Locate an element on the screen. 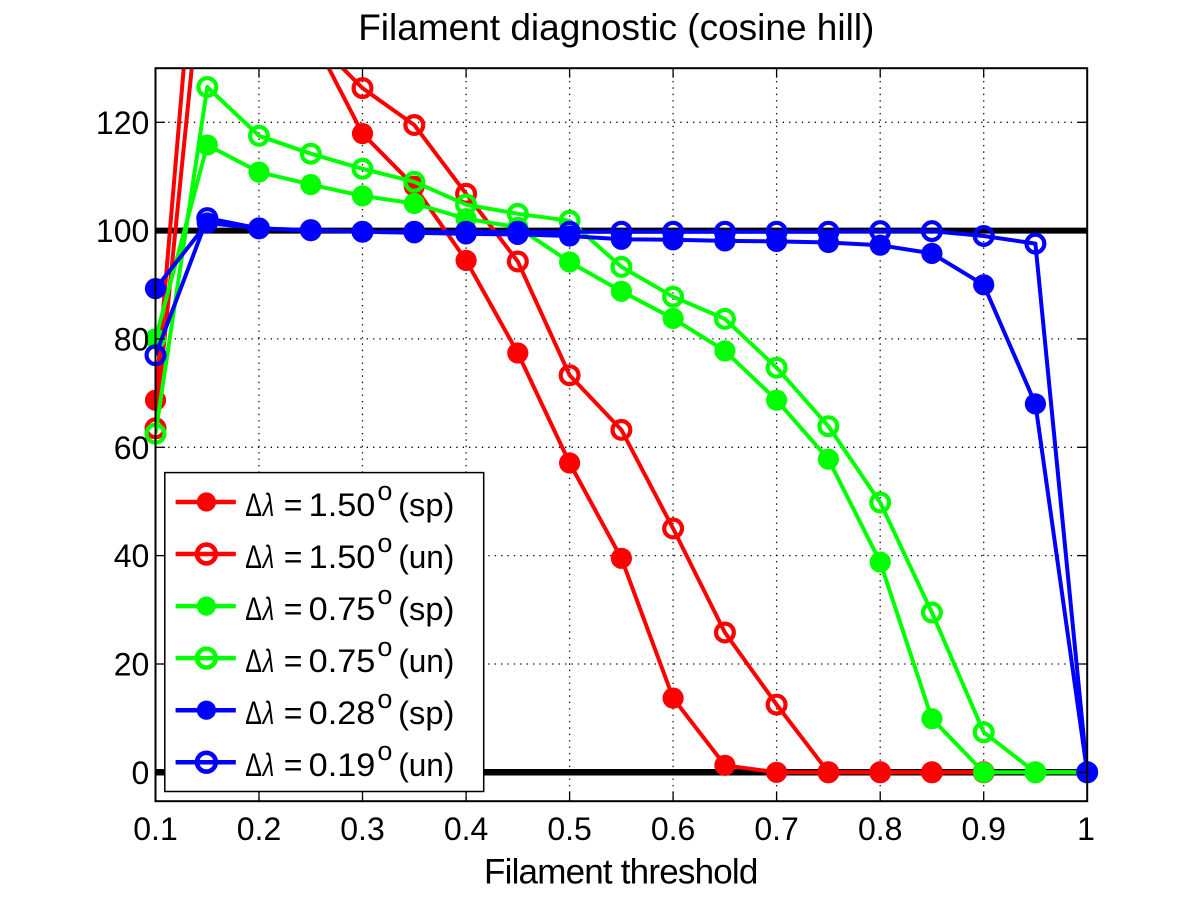 The height and width of the screenshot is (900, 1201). svg-text: 60 is located at coordinates (132, 448).